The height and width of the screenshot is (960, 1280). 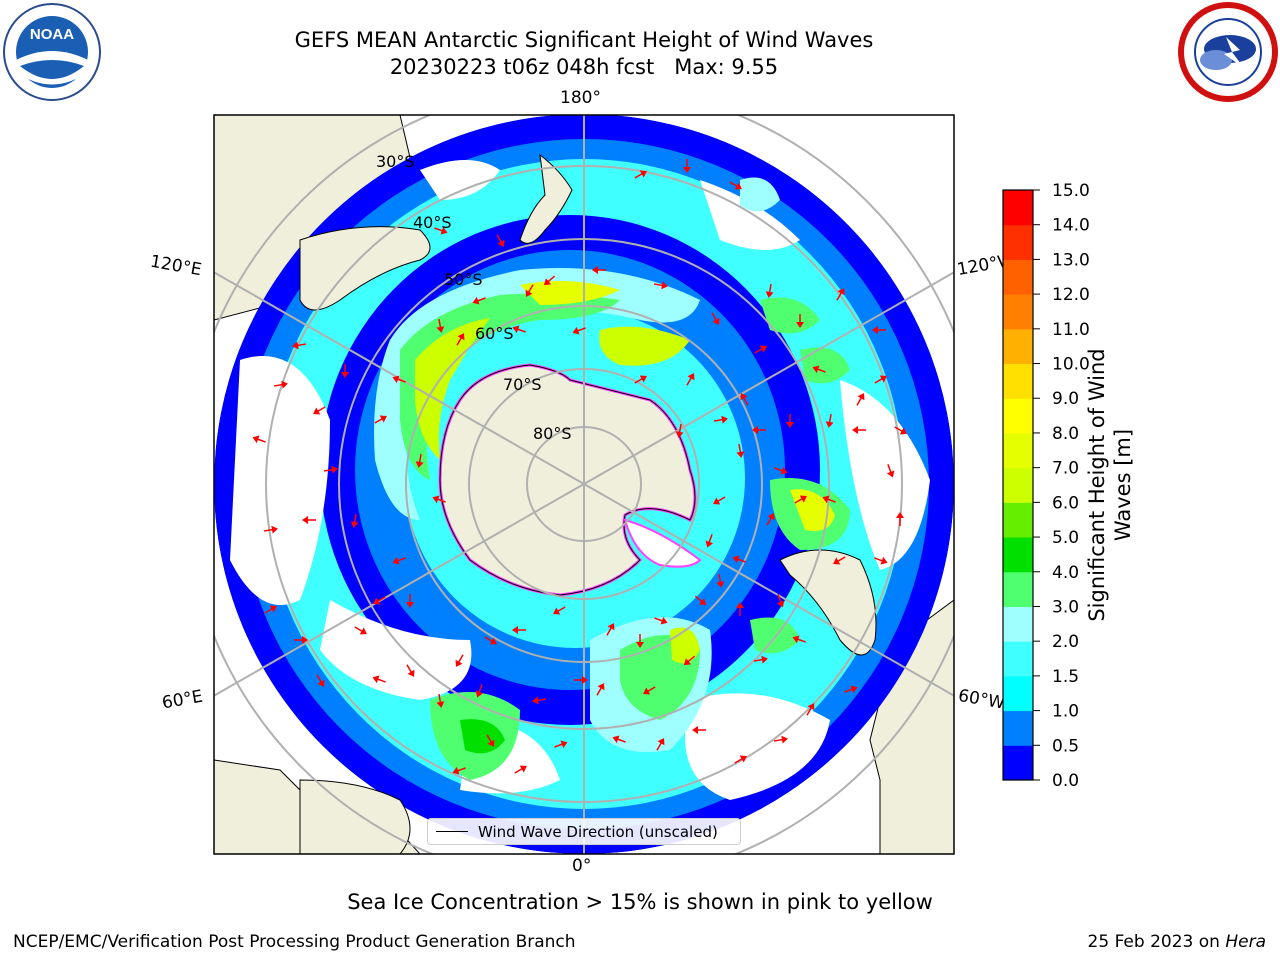 What do you see at coordinates (52, 34) in the screenshot?
I see `noaa-logo-text: NOAA` at bounding box center [52, 34].